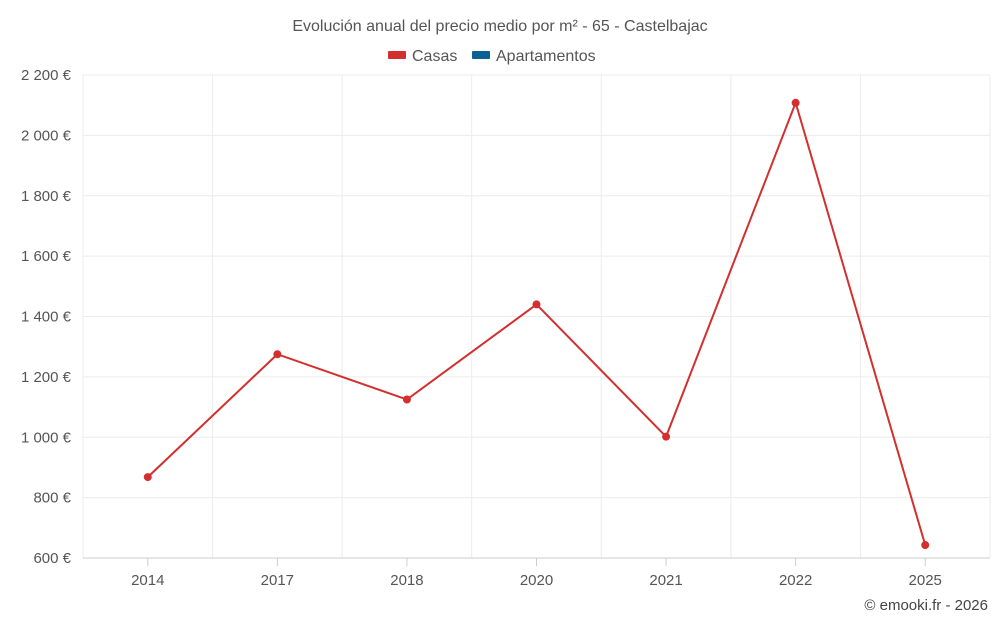 This screenshot has width=1000, height=625. What do you see at coordinates (46, 75) in the screenshot?
I see `y-tick-label: 2 200 €` at bounding box center [46, 75].